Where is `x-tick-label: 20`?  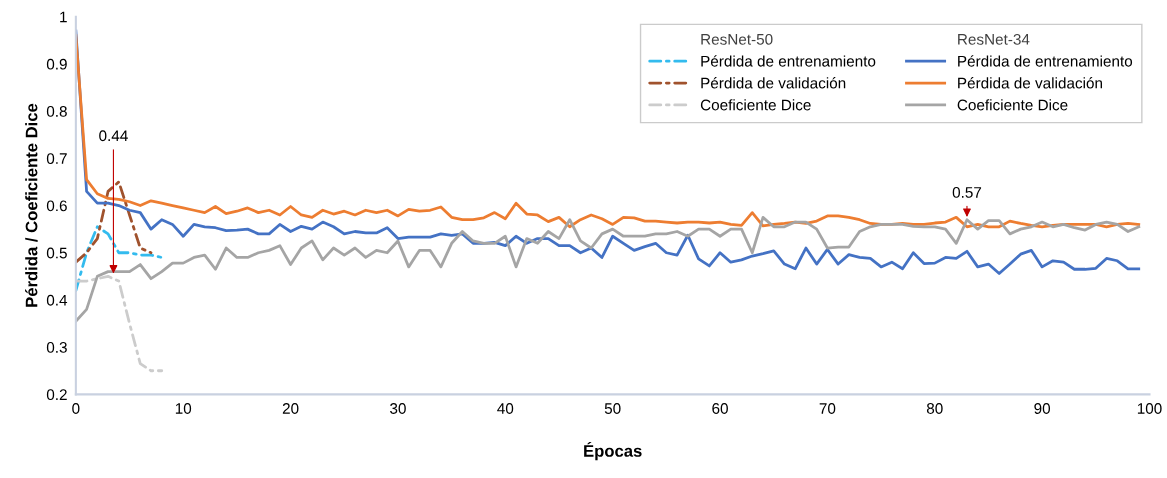 x-tick-label: 20 is located at coordinates (290, 408).